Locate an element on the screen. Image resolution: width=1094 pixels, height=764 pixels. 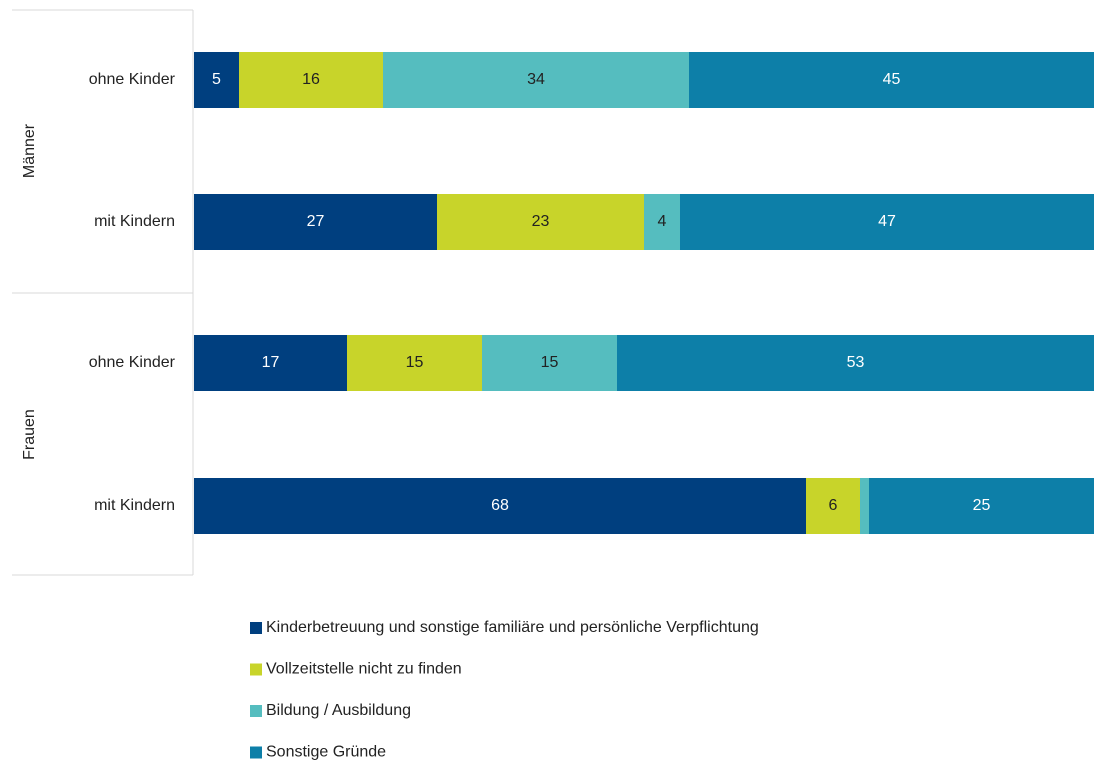
group-label: Männer is located at coordinates (29, 150).